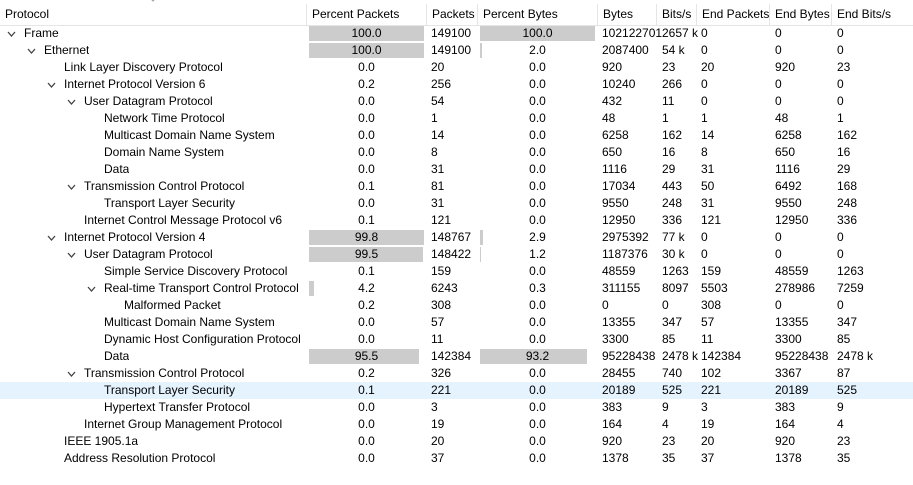 The width and height of the screenshot is (913, 485). What do you see at coordinates (732, 14) in the screenshot?
I see `column-header-end-packets: End Packets` at bounding box center [732, 14].